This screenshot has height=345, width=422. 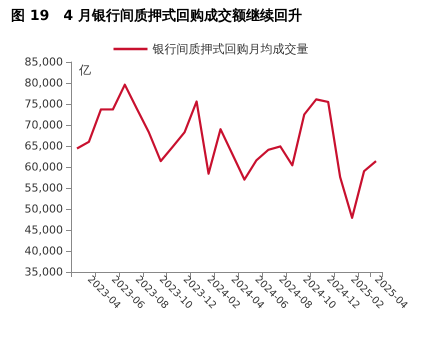 What do you see at coordinates (230, 49) in the screenshot?
I see `legend-label: 银行间质押式回购月均成交量` at bounding box center [230, 49].